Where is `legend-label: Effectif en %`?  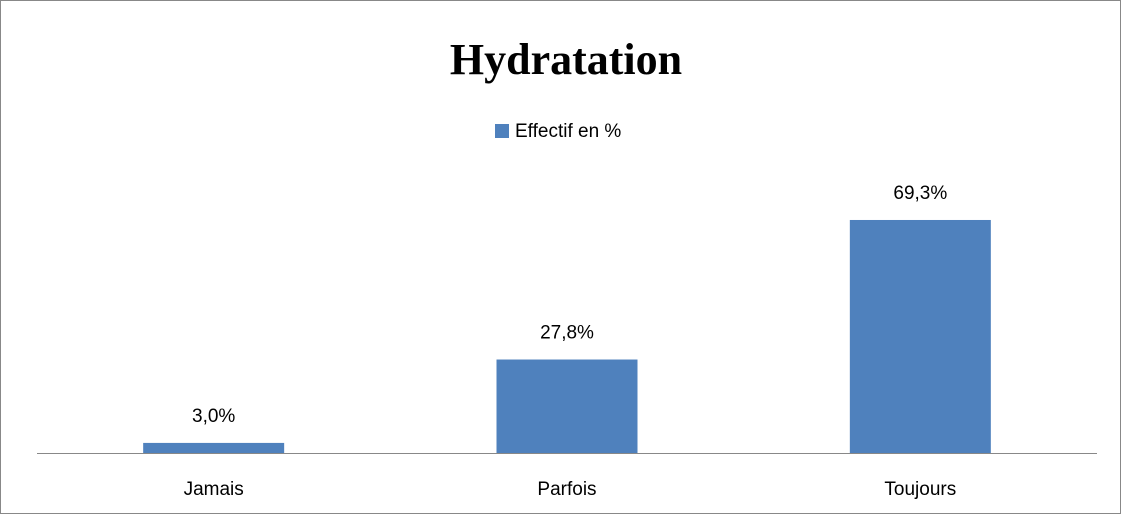 legend-label: Effectif en % is located at coordinates (568, 131).